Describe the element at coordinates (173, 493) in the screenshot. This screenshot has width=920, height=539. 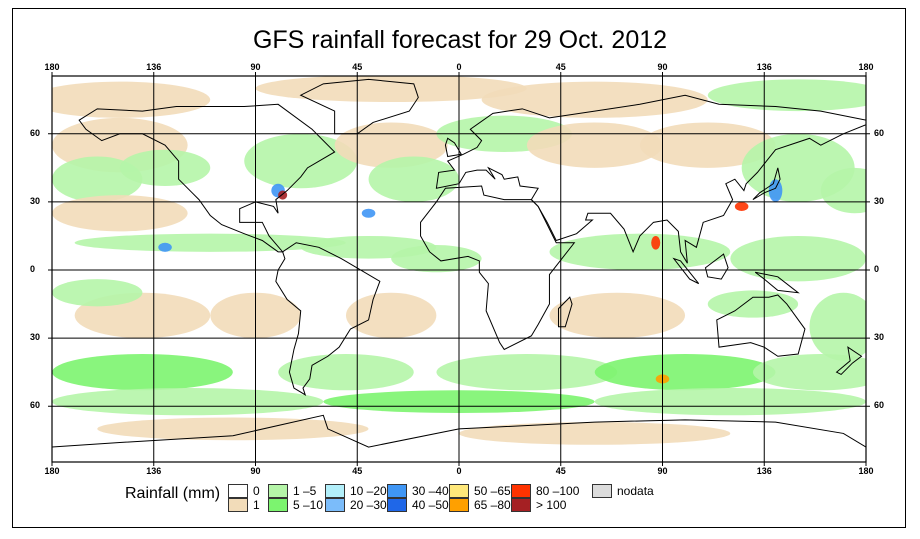
I see `legend-title: Rainfall (mm)` at that location.